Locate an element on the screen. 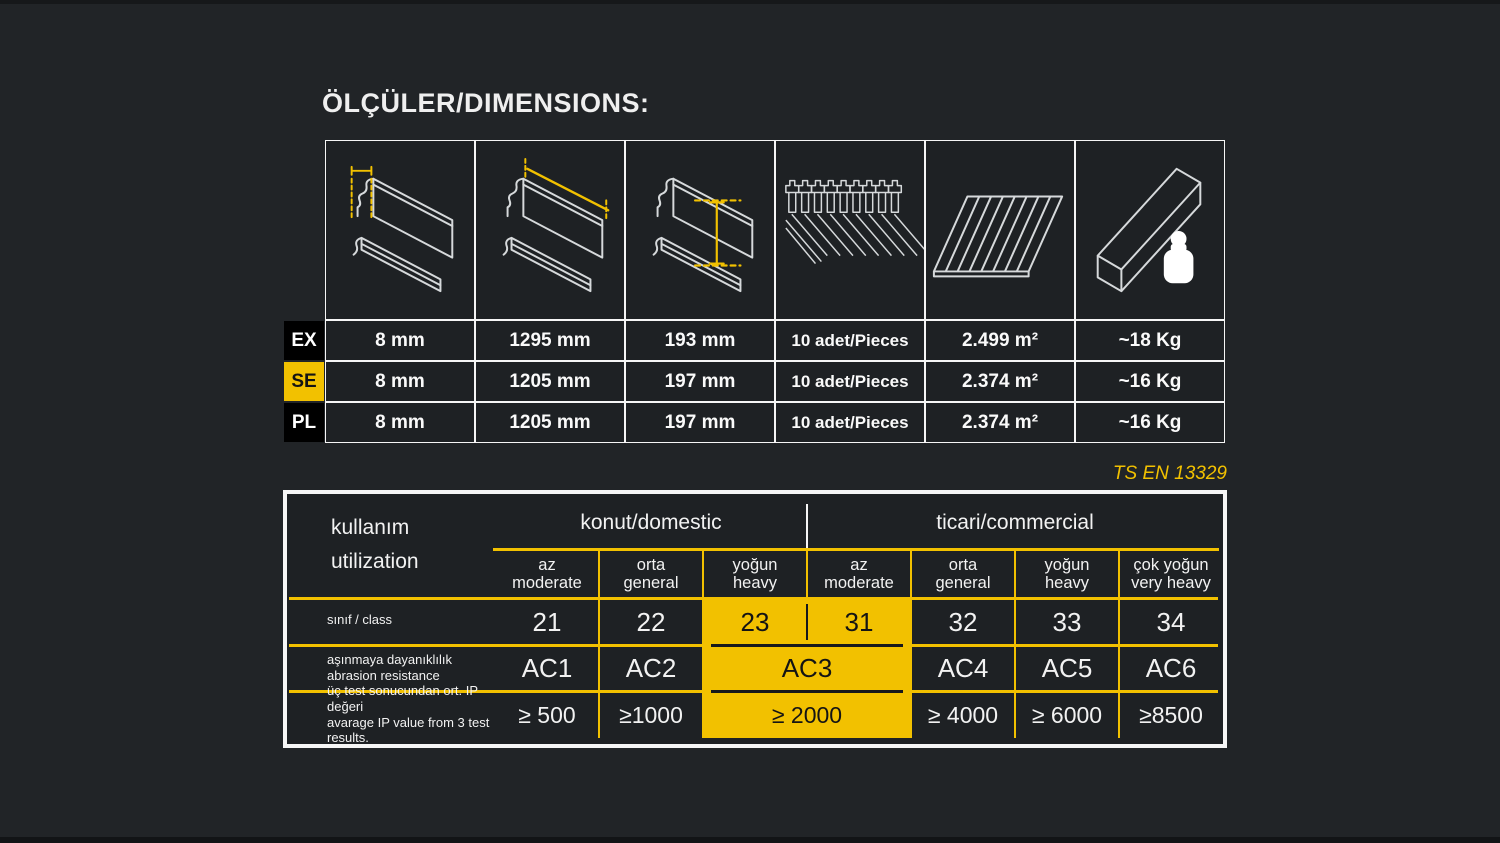 Image resolution: width=1500 pixels, height=843 pixels. subheader-underline is located at coordinates (753, 598).